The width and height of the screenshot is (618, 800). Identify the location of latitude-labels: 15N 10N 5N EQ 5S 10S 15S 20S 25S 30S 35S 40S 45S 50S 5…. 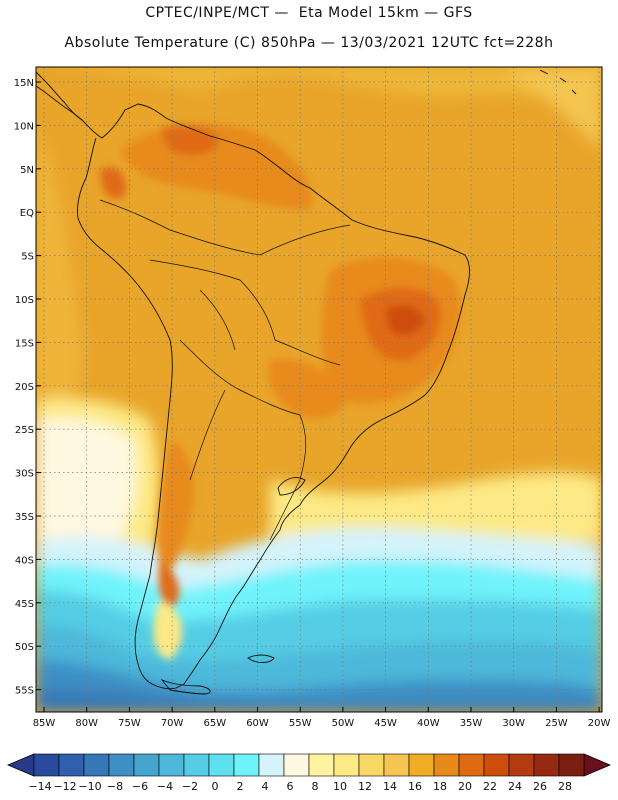
(27, 387).